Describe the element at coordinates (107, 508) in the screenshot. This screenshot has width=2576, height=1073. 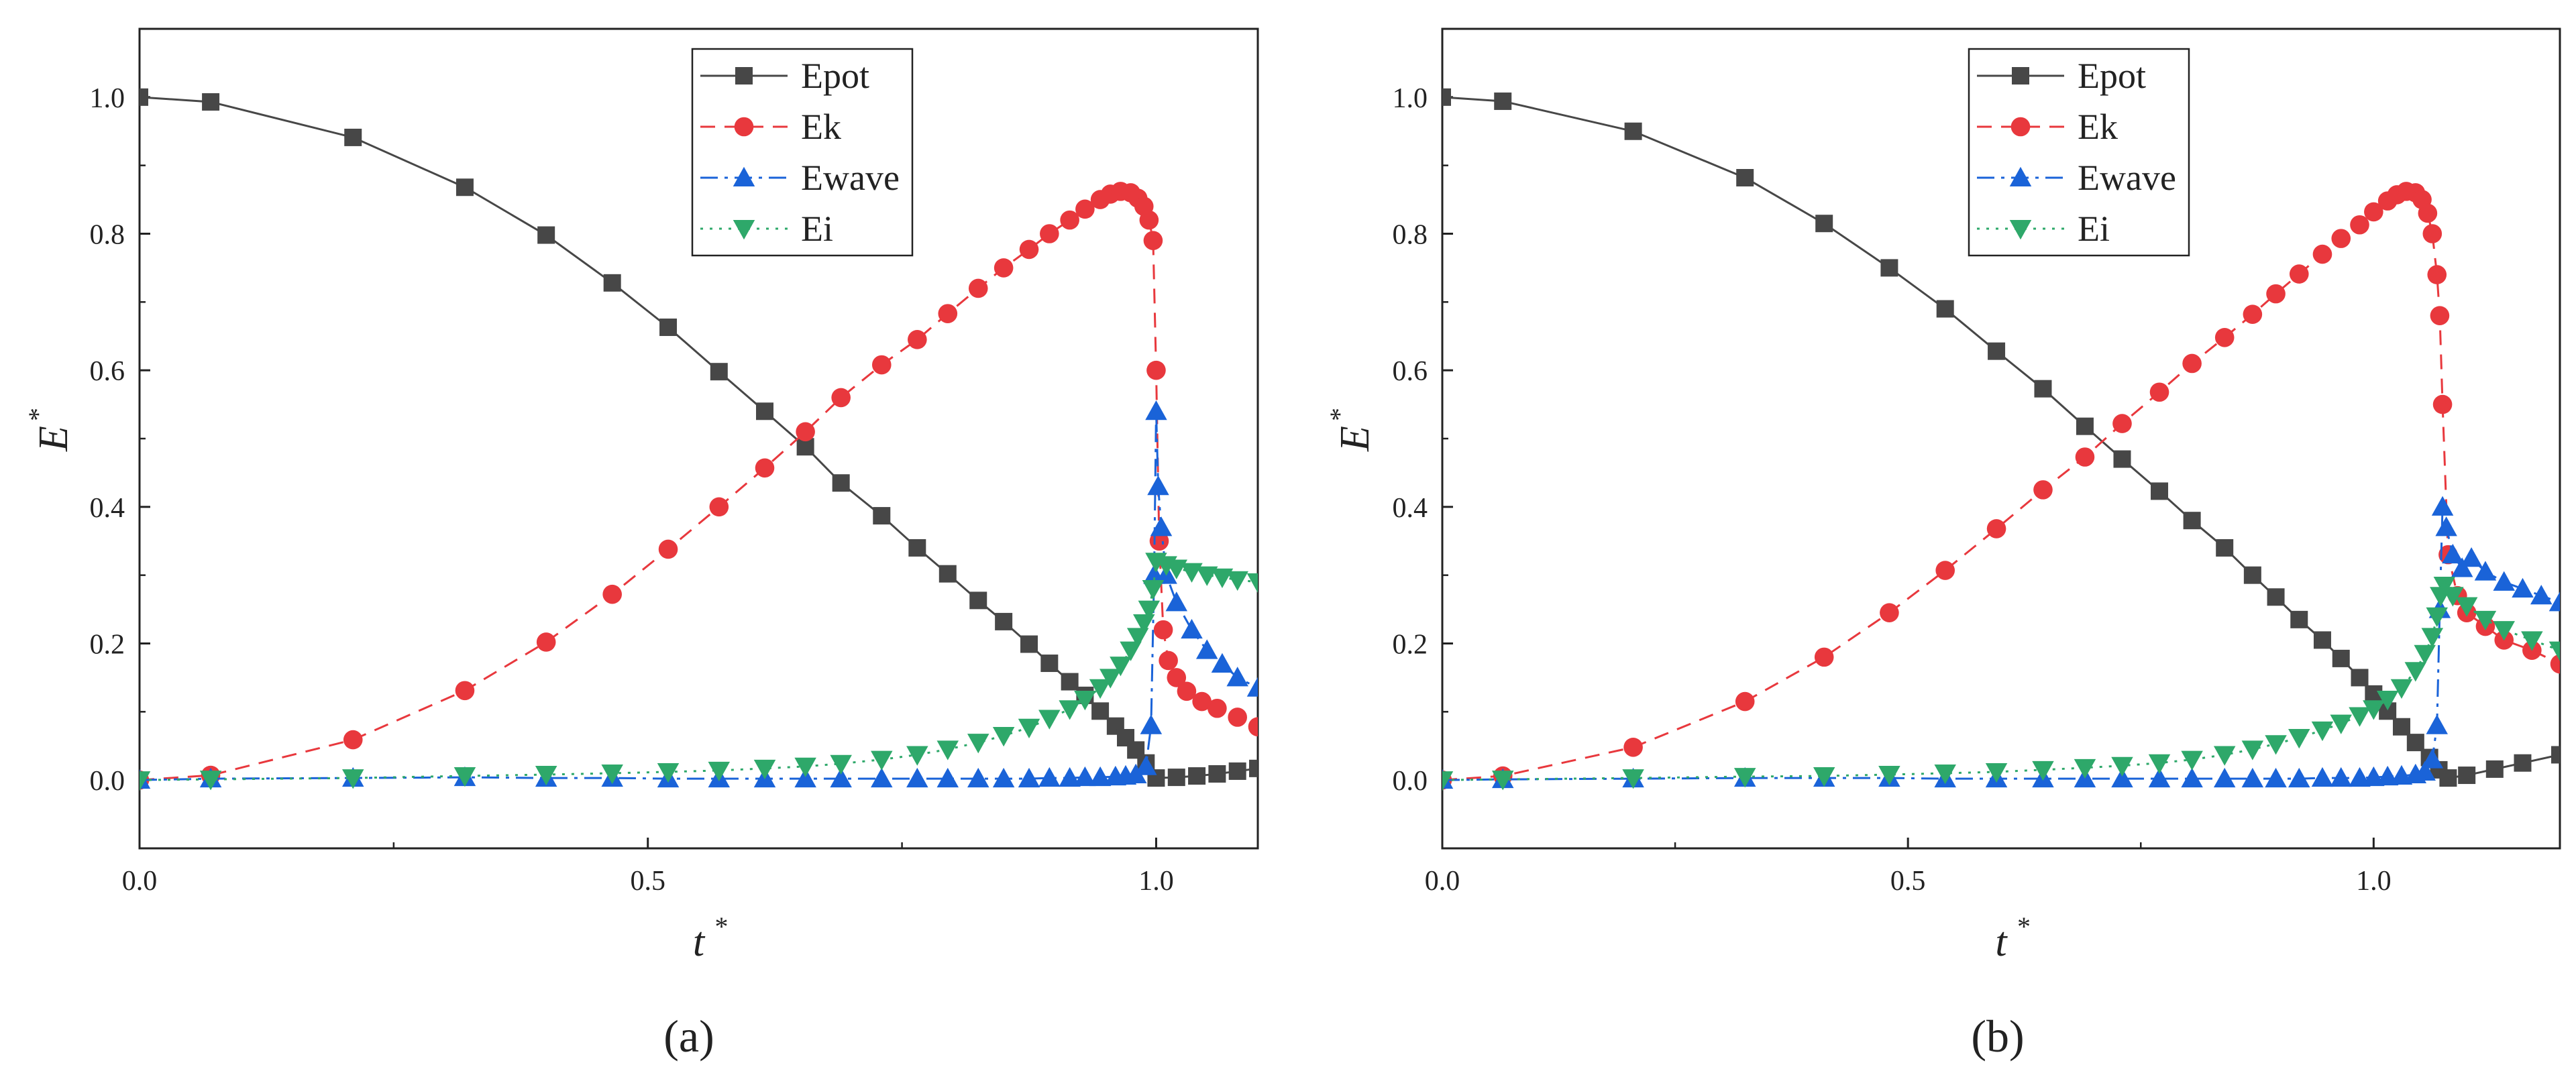
I see `y-tick-label: 0.4` at that location.